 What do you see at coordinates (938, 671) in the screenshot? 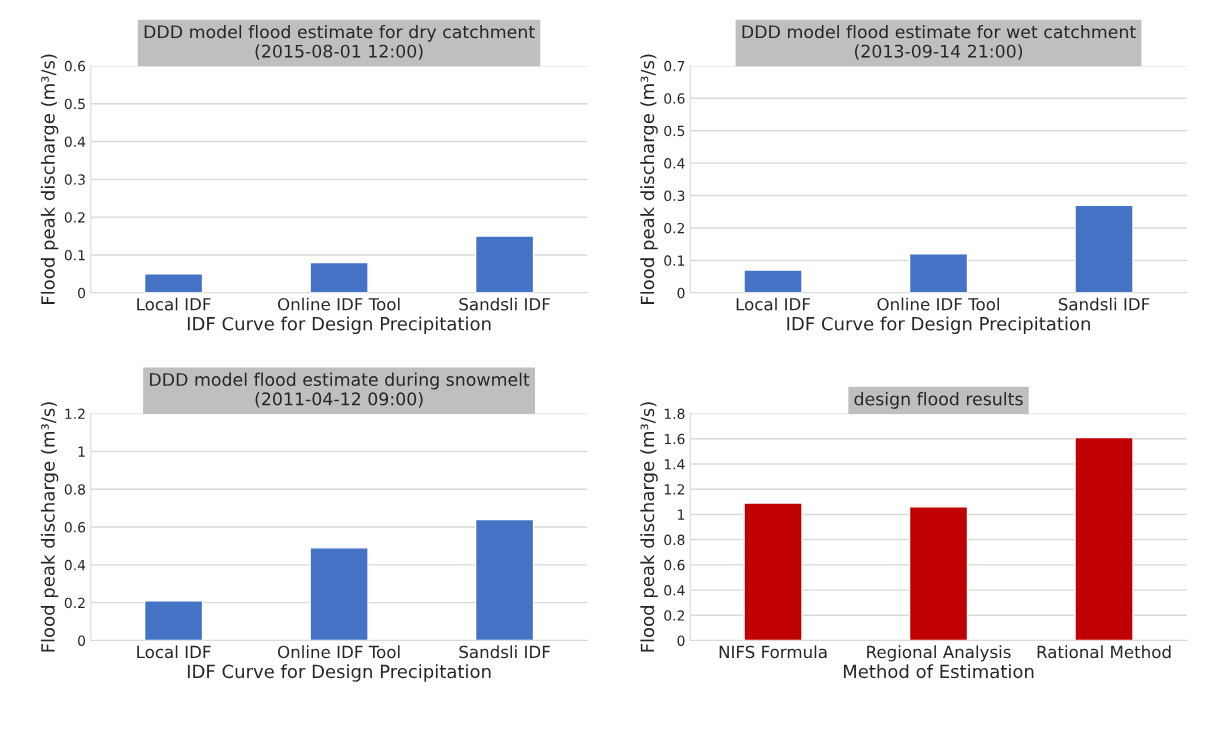
I see `x-axis-title: Method of Estimation` at bounding box center [938, 671].